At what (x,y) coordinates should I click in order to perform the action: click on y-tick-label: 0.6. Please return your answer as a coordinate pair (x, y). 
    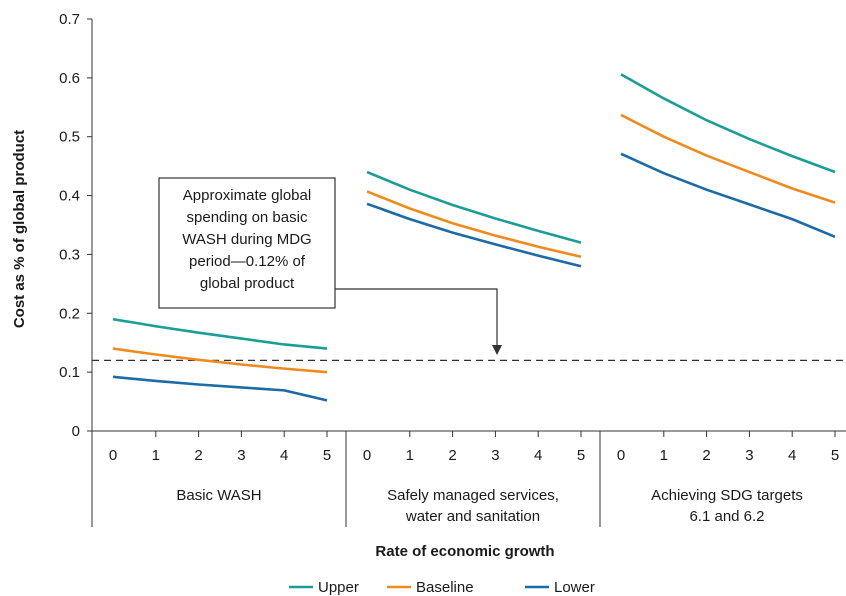
    Looking at the image, I should click on (69, 78).